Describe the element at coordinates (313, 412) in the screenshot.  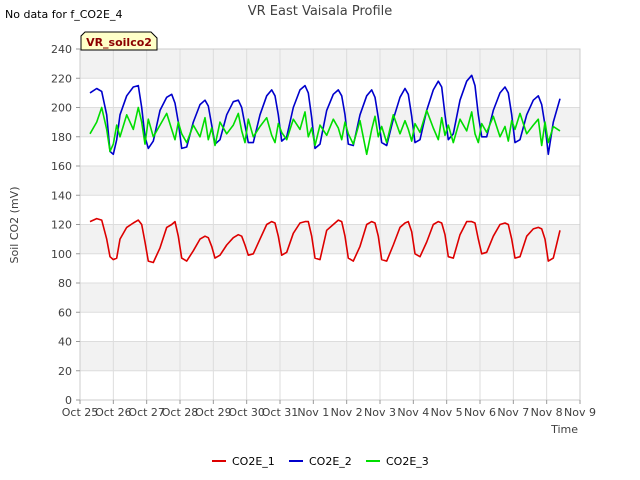
I see `x-tick-label: Nov 1` at that location.